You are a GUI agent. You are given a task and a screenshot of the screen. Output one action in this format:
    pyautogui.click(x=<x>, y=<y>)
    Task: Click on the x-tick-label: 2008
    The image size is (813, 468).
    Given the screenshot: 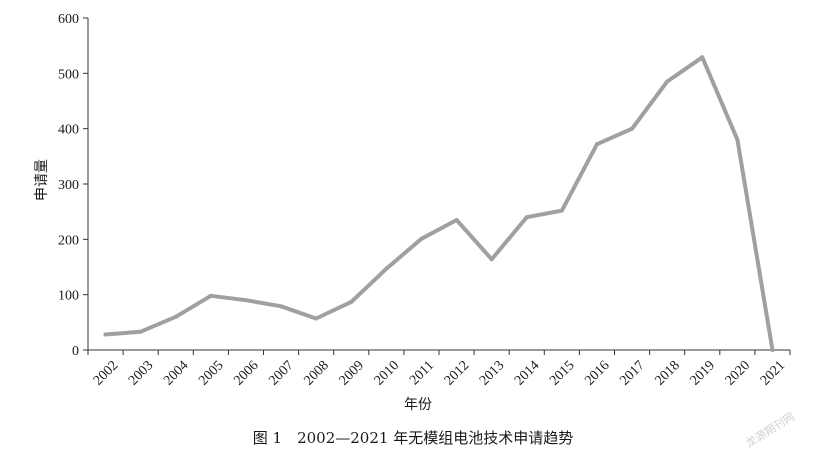 What is the action you would take?
    pyautogui.click(x=317, y=373)
    